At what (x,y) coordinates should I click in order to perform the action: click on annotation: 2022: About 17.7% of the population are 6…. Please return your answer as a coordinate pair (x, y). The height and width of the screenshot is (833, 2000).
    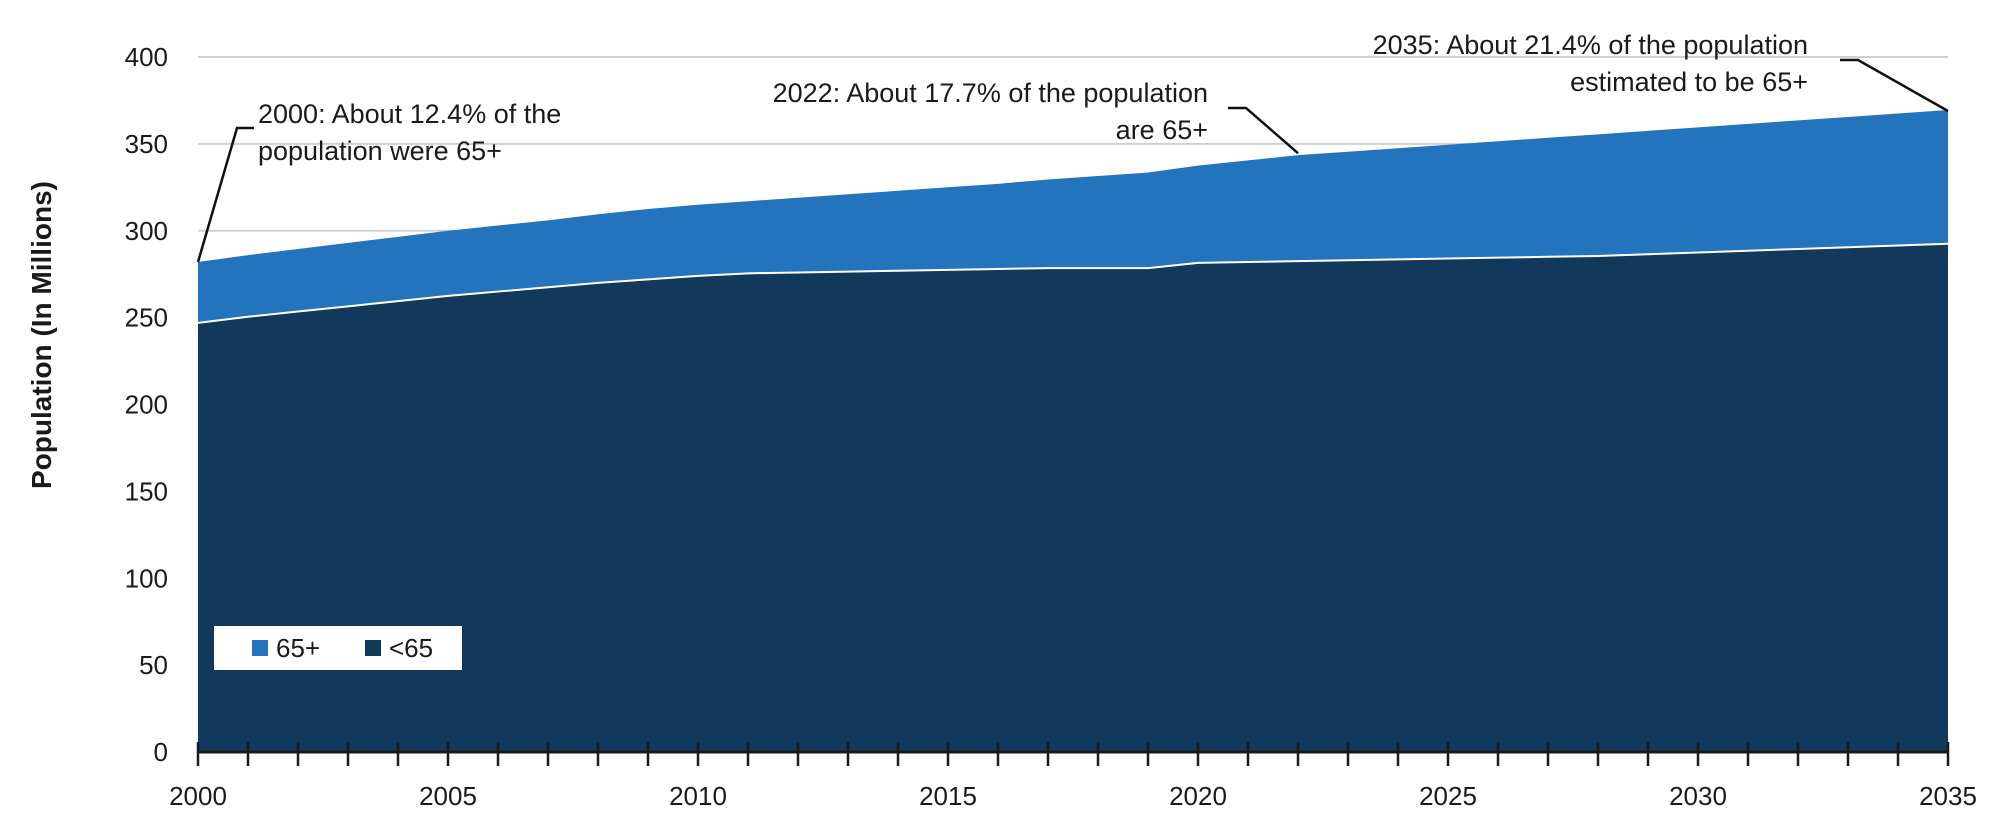
    Looking at the image, I should click on (1036, 116).